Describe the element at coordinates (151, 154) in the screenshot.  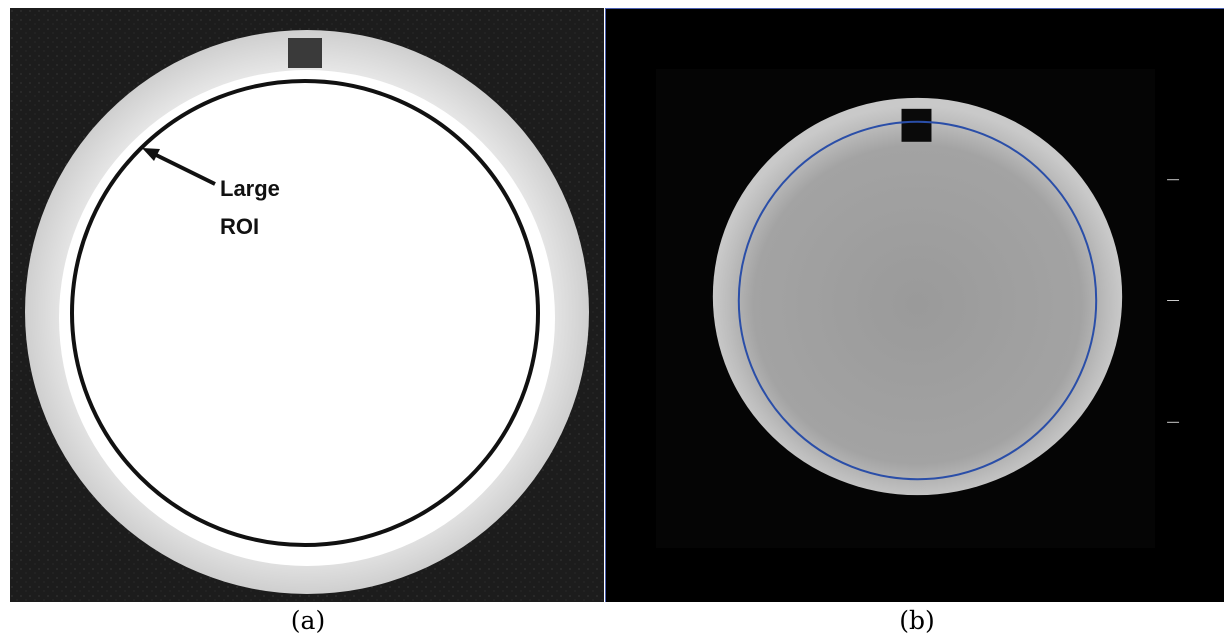
I see `roi-arrowhead` at that location.